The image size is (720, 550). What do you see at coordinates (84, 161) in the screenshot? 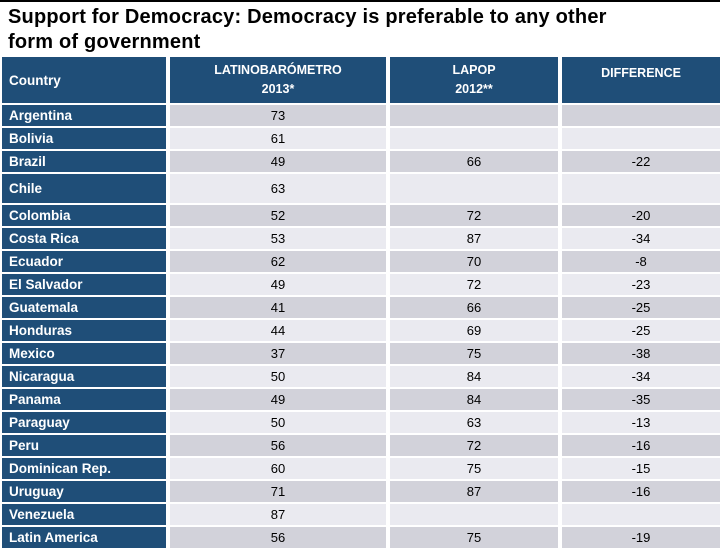
I see `country-cell: Brazil` at bounding box center [84, 161].